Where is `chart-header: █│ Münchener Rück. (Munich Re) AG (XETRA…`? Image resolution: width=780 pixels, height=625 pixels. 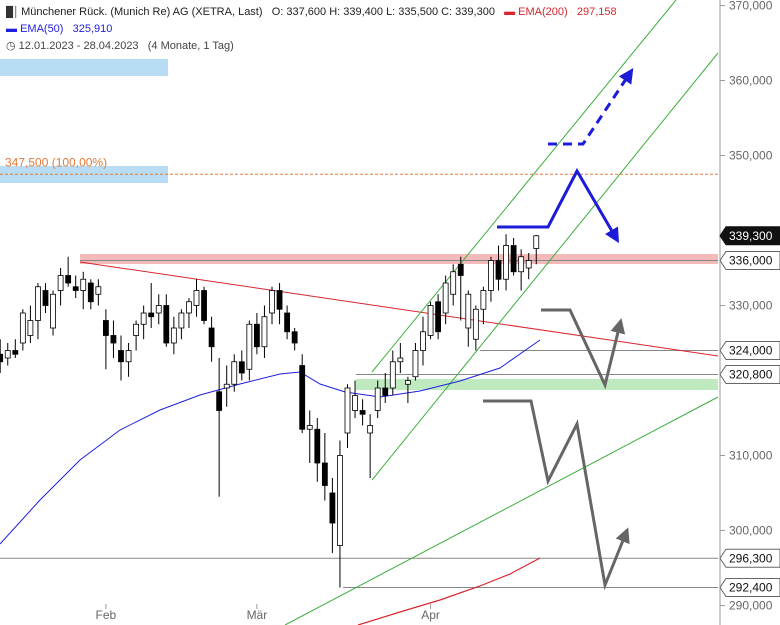 chart-header: █│ Münchener Rück. (Munich Re) AG (XETRA… is located at coordinates (311, 12).